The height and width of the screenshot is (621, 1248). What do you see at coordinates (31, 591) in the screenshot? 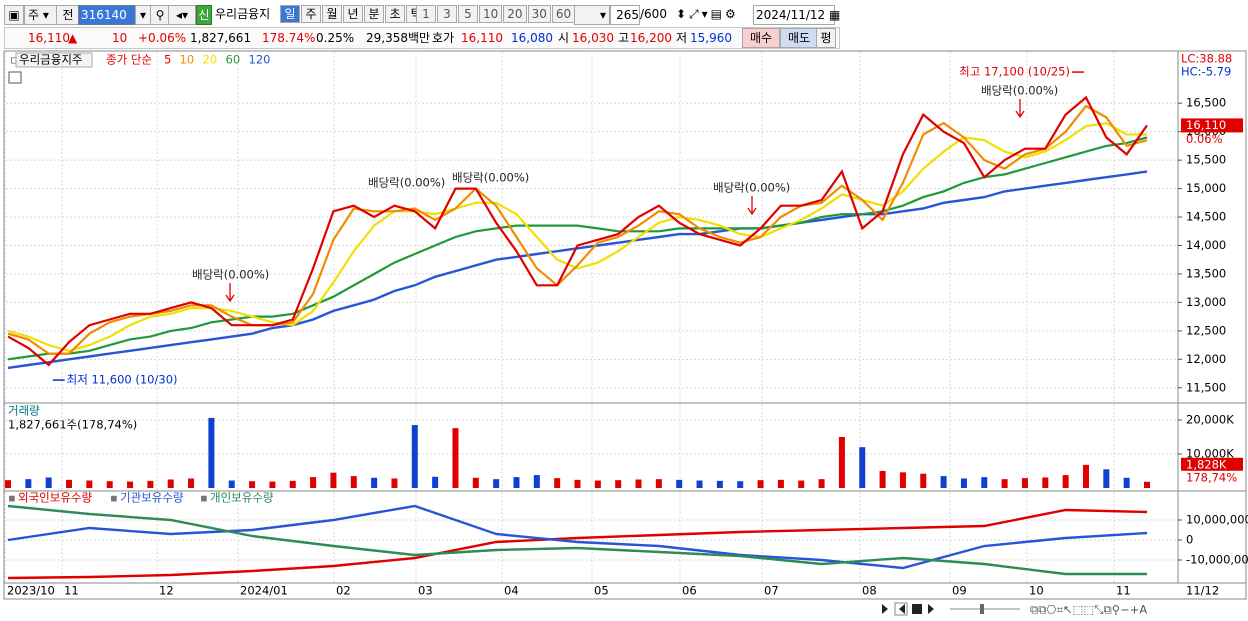
I see `date-label: 2023/10` at bounding box center [31, 591].